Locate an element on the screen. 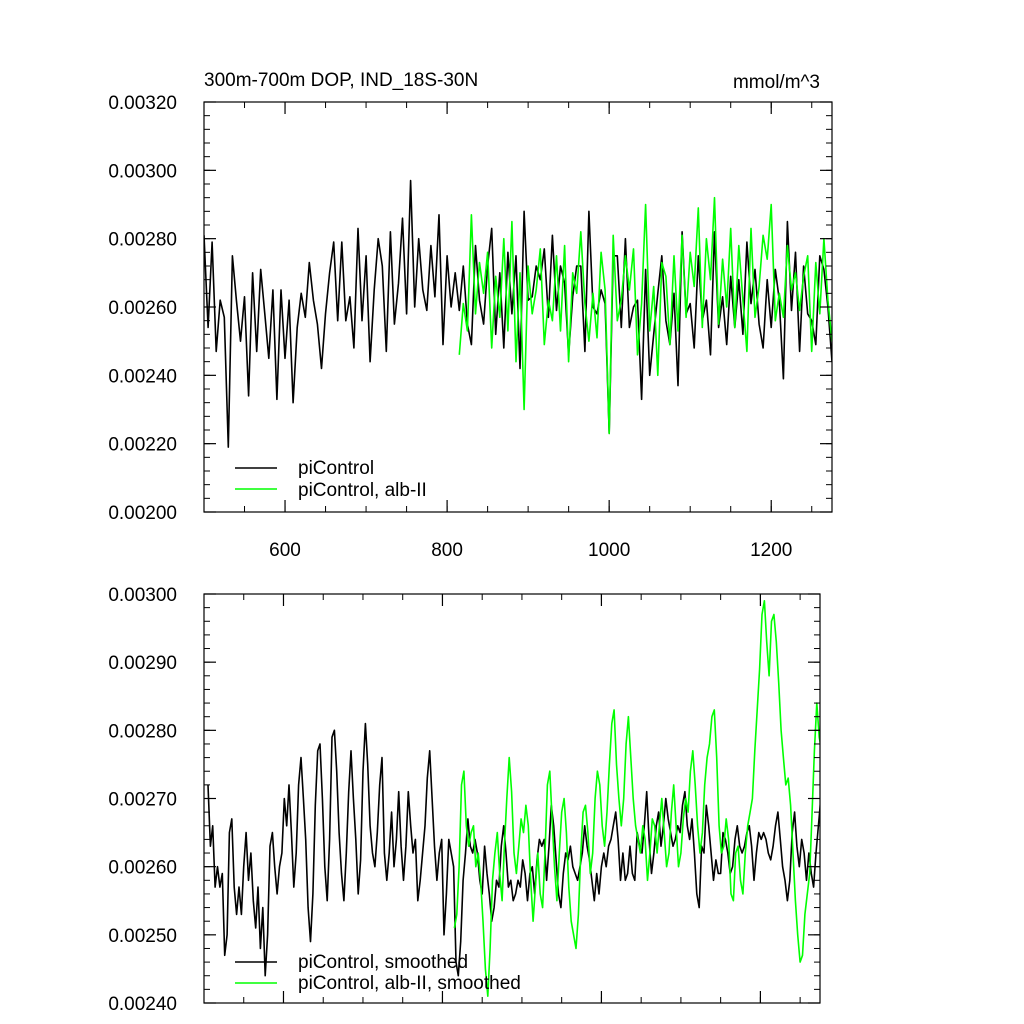 The height and width of the screenshot is (1024, 1024). x-tick-label: 800 is located at coordinates (447, 550).